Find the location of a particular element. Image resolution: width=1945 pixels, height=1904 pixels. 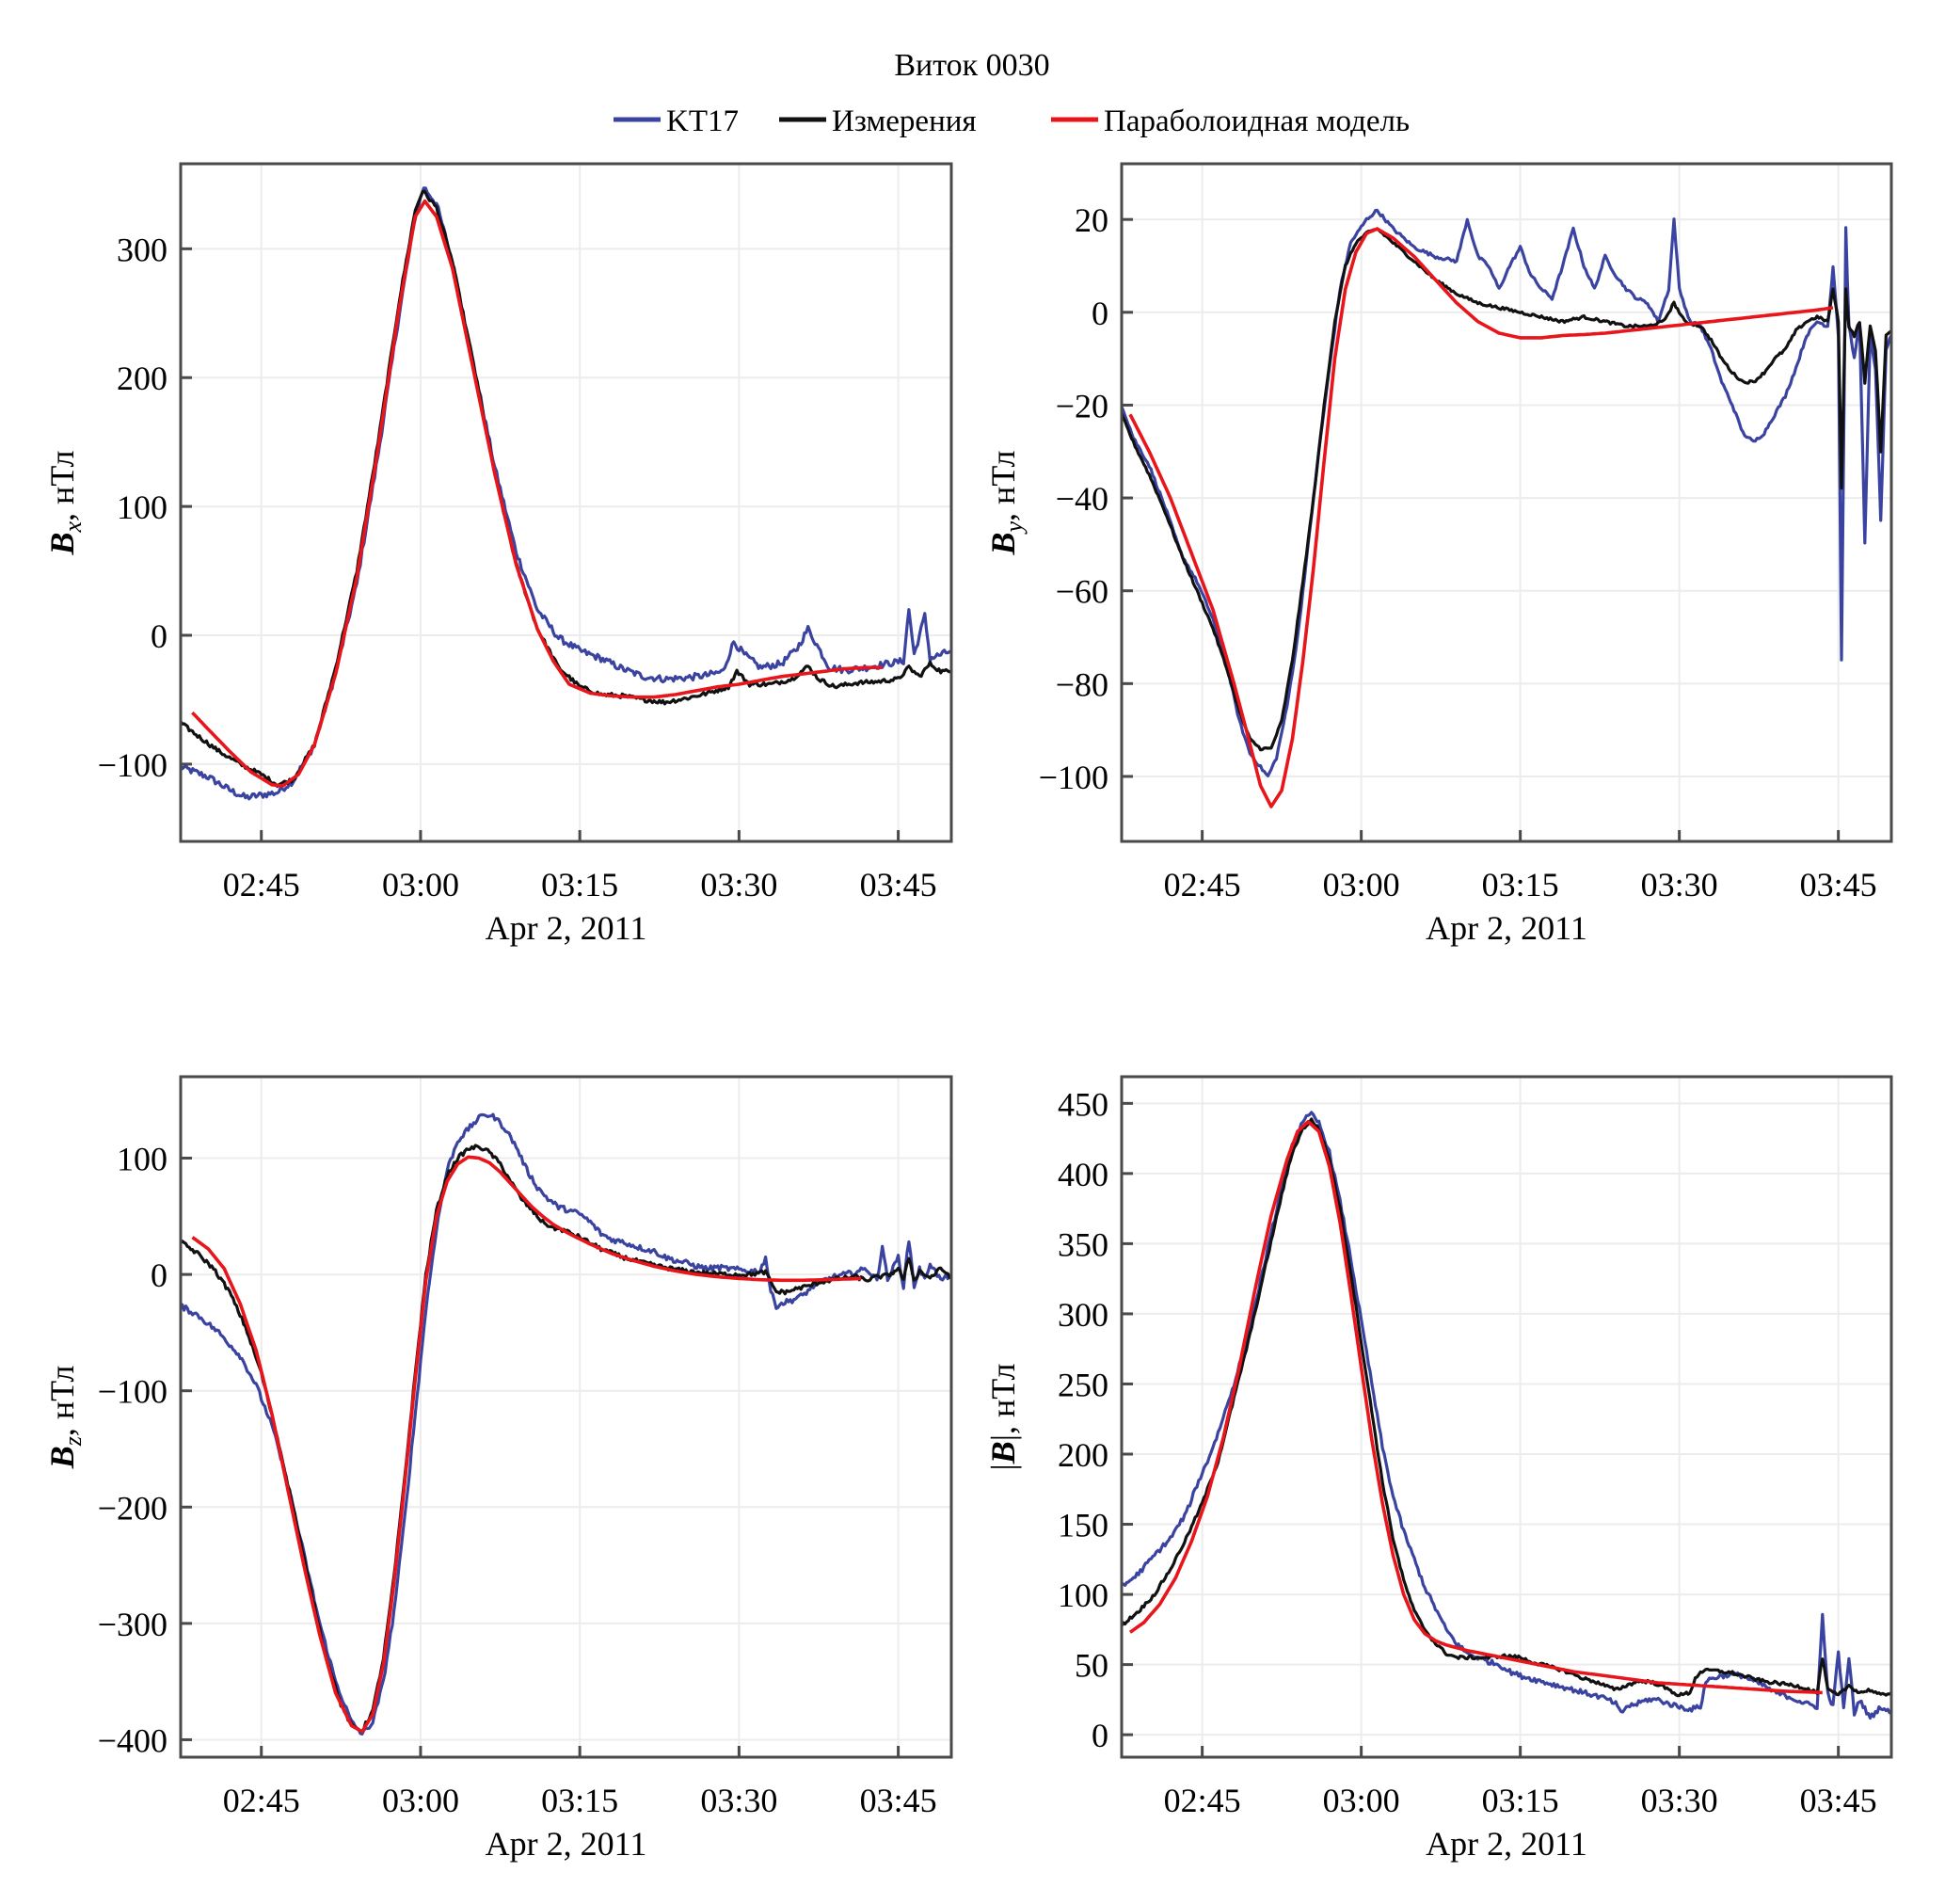

y-tick-label: 150 is located at coordinates (1083, 1525).